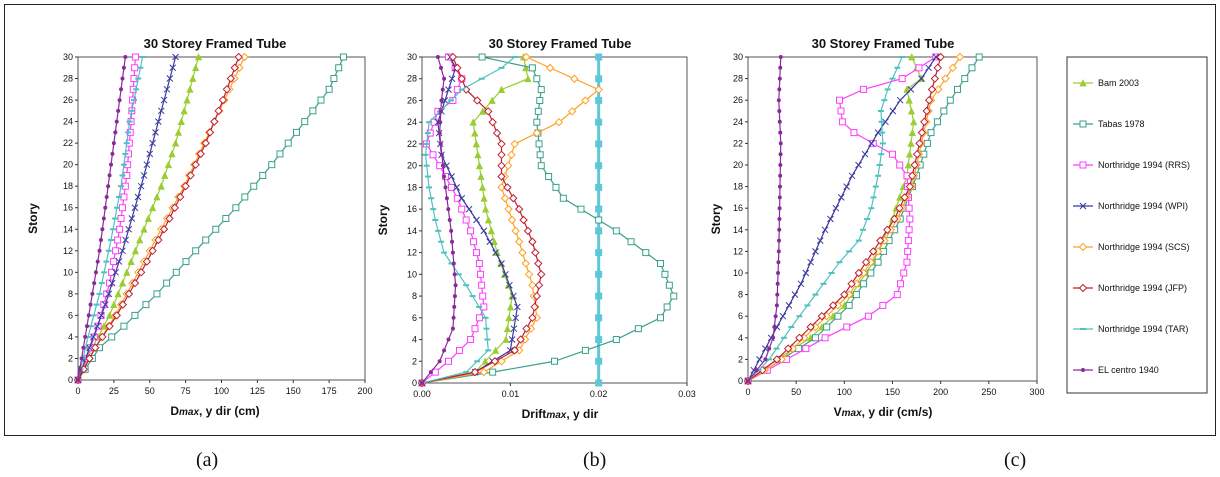 The image size is (1220, 477). What do you see at coordinates (582, 414) in the screenshot?
I see `x-axis-label-rest: , y dir` at bounding box center [582, 414].